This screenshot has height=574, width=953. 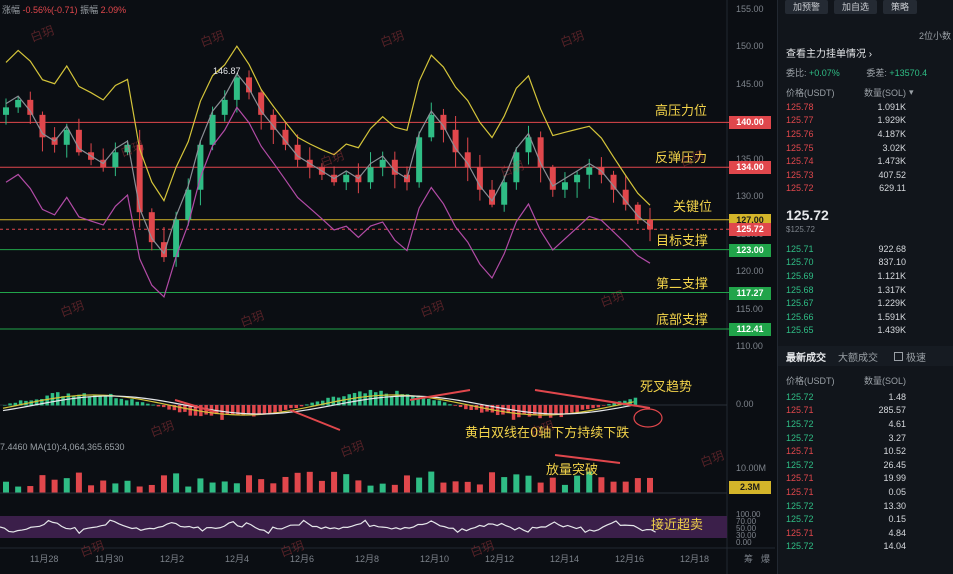 What do you see at coordinates (11, 10) in the screenshot?
I see `change-label: 涨幅` at bounding box center [11, 10].